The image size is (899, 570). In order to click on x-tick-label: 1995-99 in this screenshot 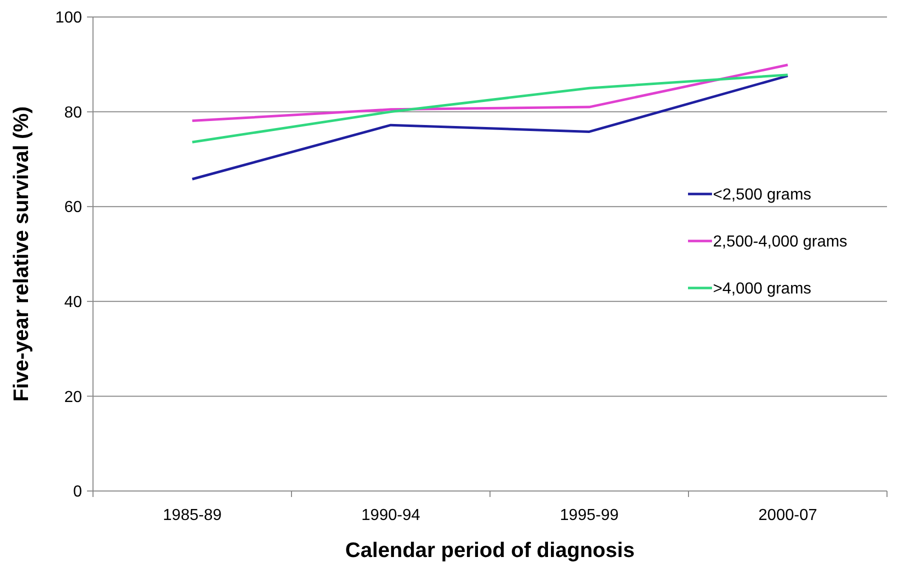, I will do `click(589, 515)`.